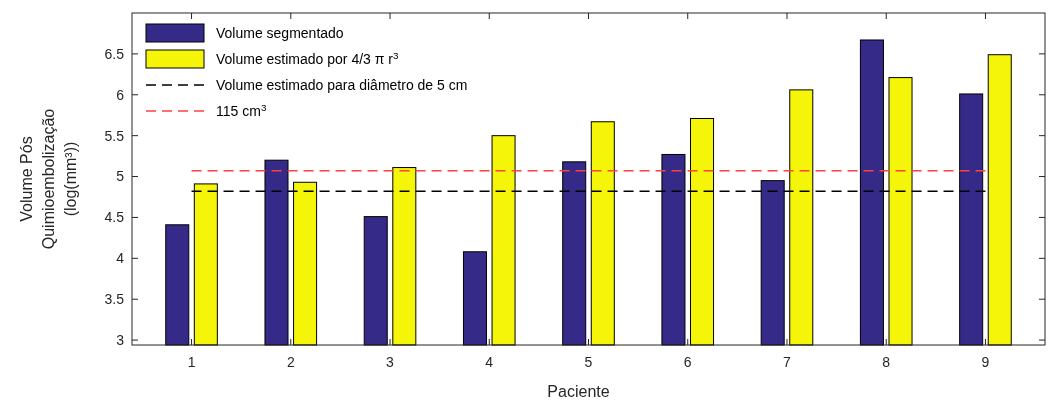 This screenshot has height=403, width=1059. I want to click on y-tick-label: 5.5, so click(114, 135).